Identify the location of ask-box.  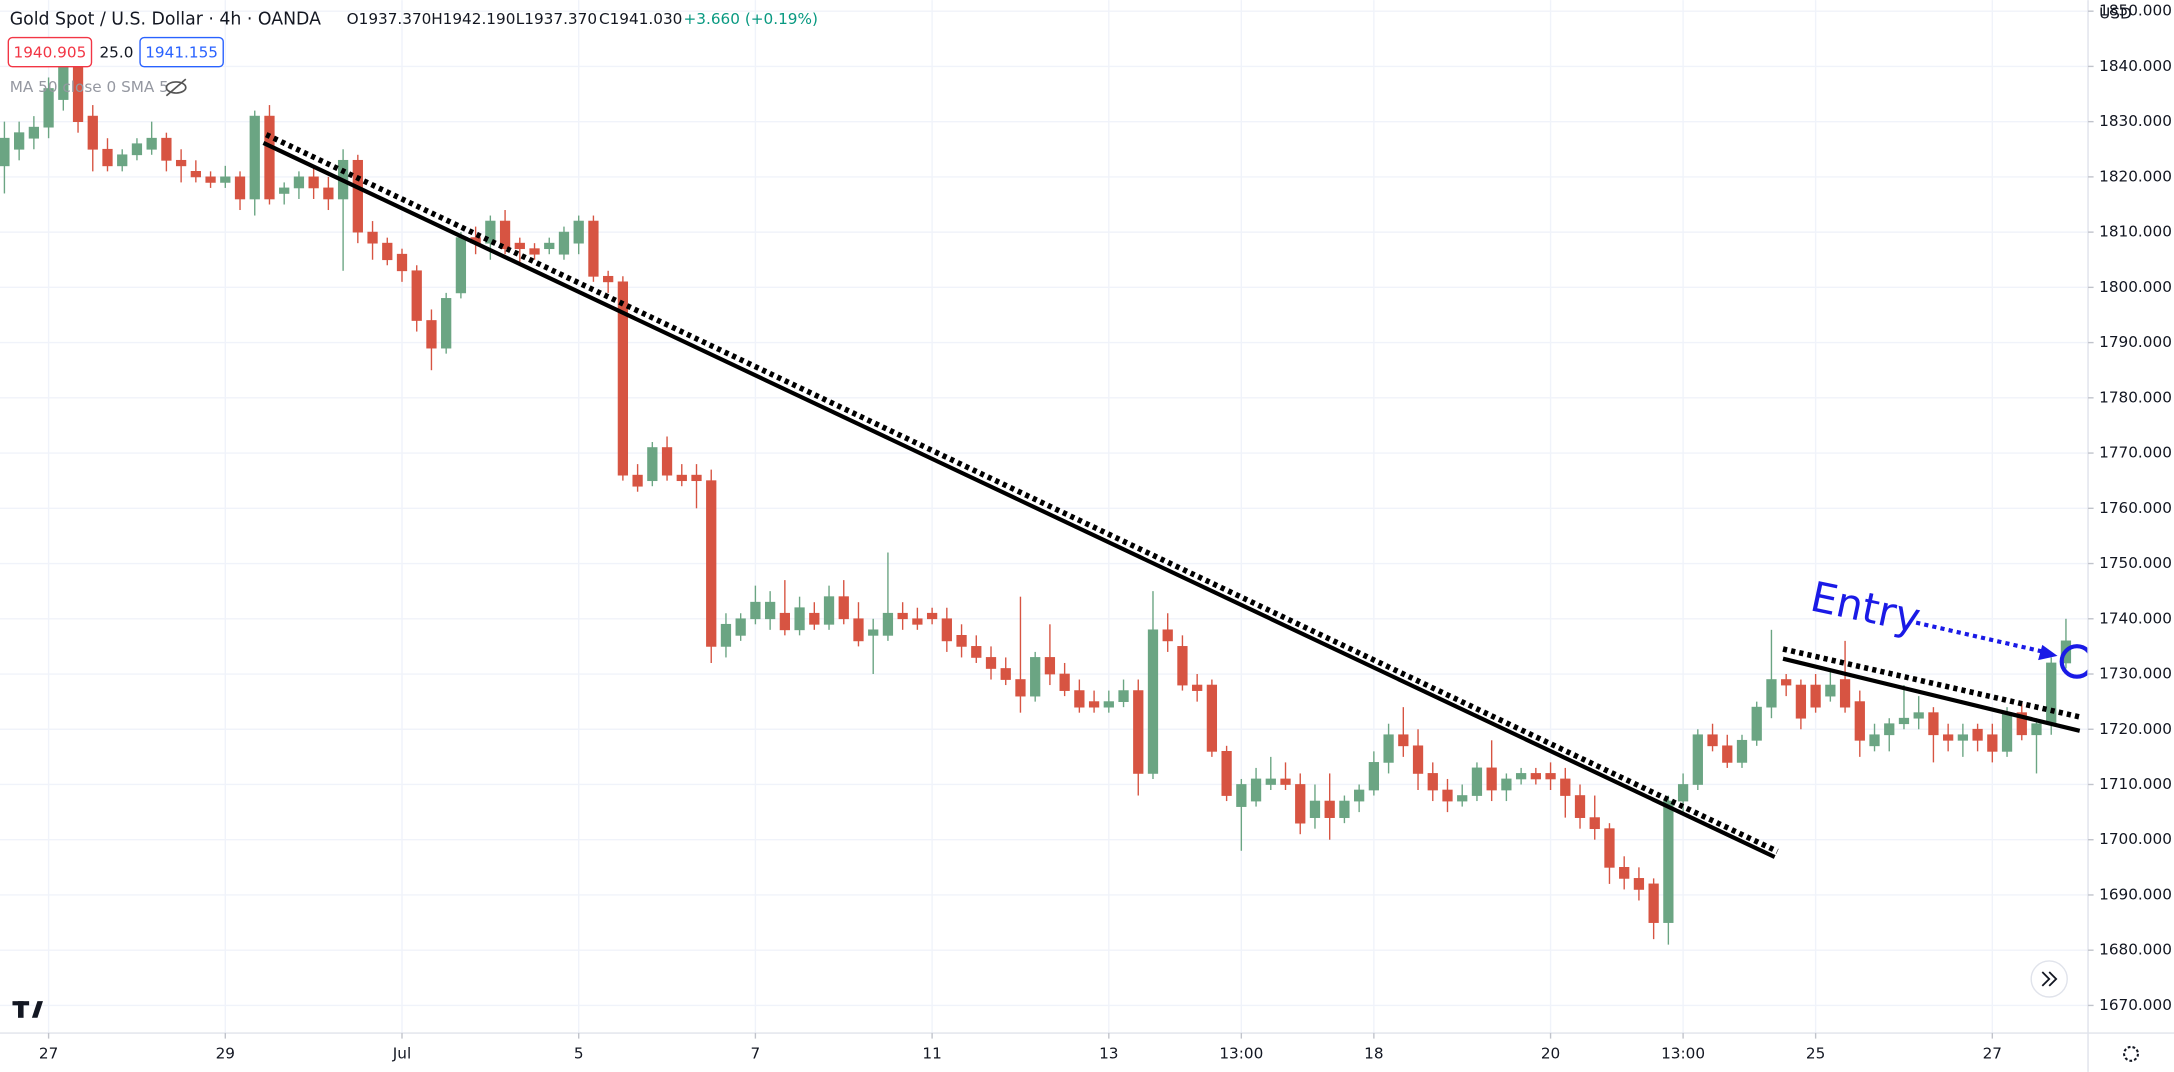
(181, 52).